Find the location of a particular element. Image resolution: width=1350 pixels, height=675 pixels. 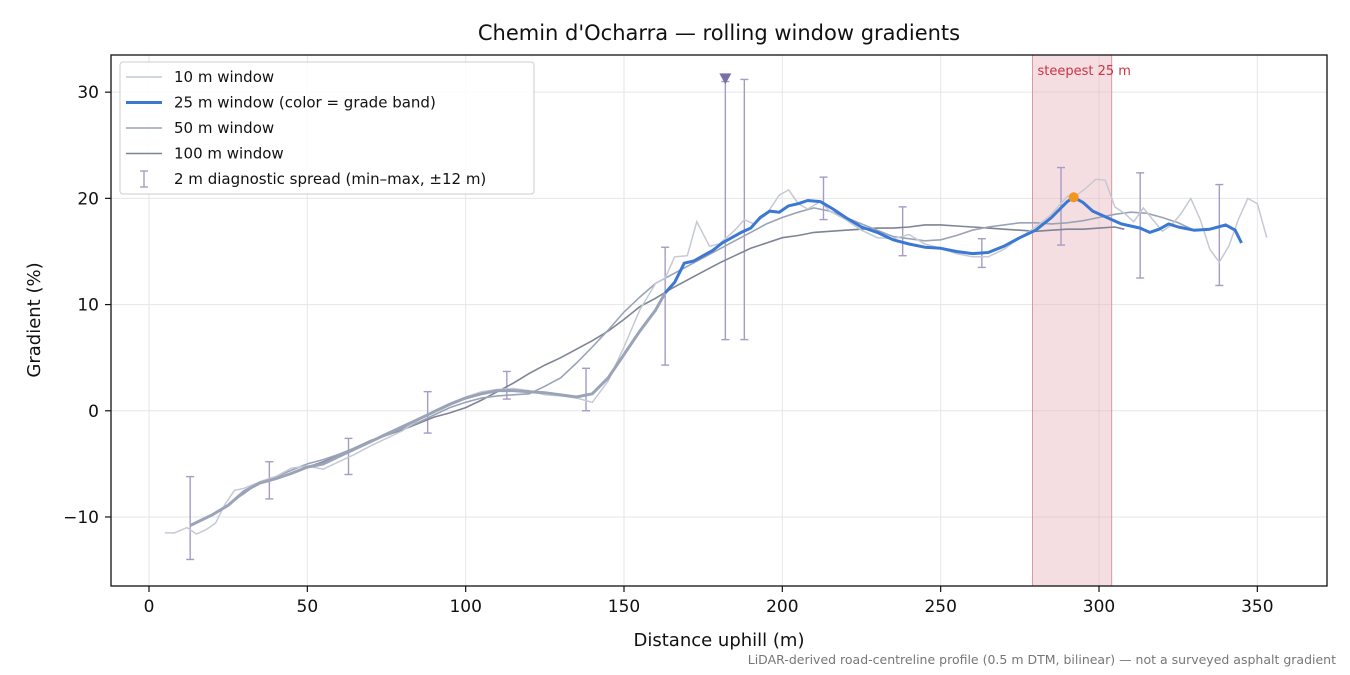

legend-entry: 10 m window is located at coordinates (200, 77).